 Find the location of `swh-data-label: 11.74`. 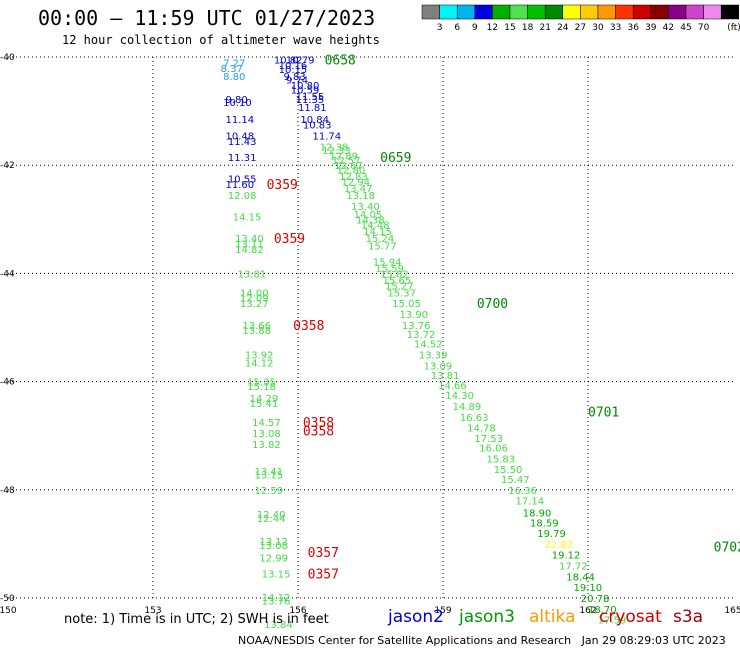

swh-data-label: 11.74 is located at coordinates (327, 136).